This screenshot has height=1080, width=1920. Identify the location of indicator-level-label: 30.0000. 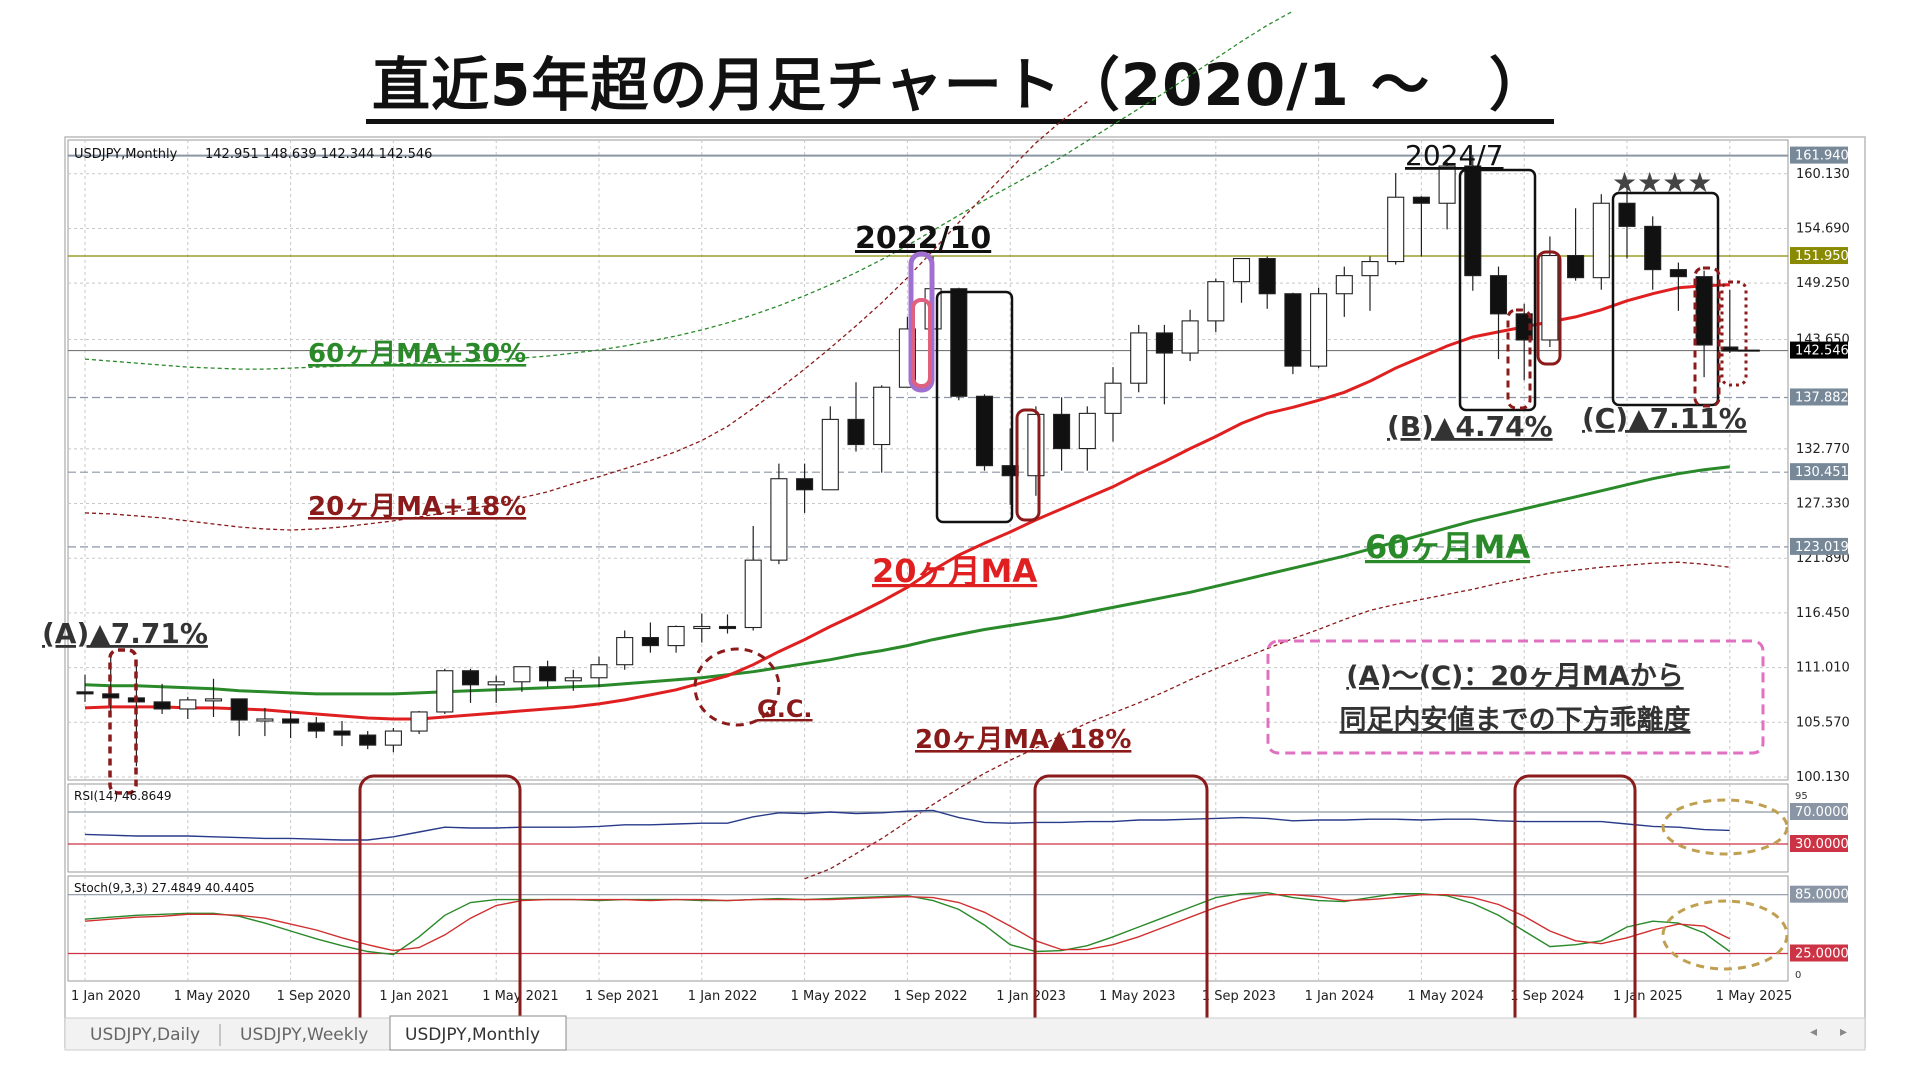
(1822, 844).